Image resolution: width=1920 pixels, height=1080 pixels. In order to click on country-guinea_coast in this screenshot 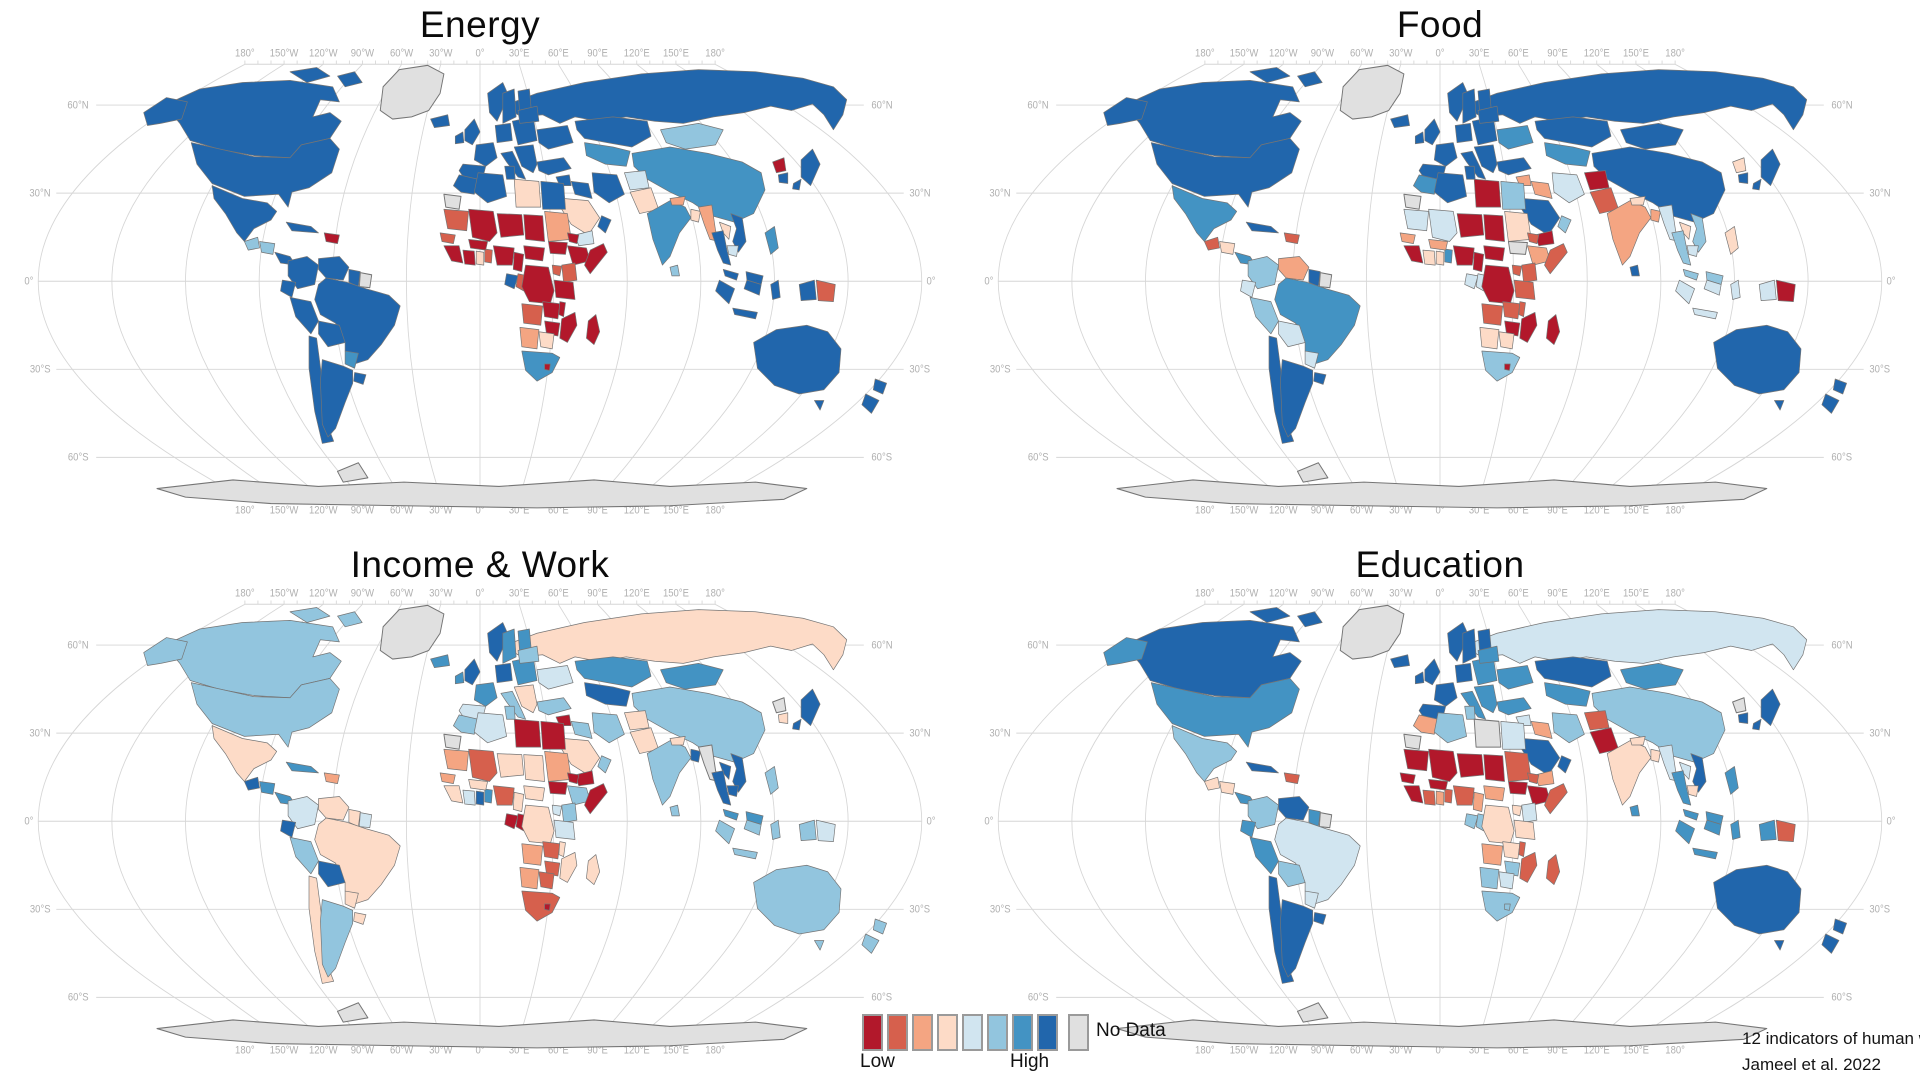, I will do `click(1413, 254)`.